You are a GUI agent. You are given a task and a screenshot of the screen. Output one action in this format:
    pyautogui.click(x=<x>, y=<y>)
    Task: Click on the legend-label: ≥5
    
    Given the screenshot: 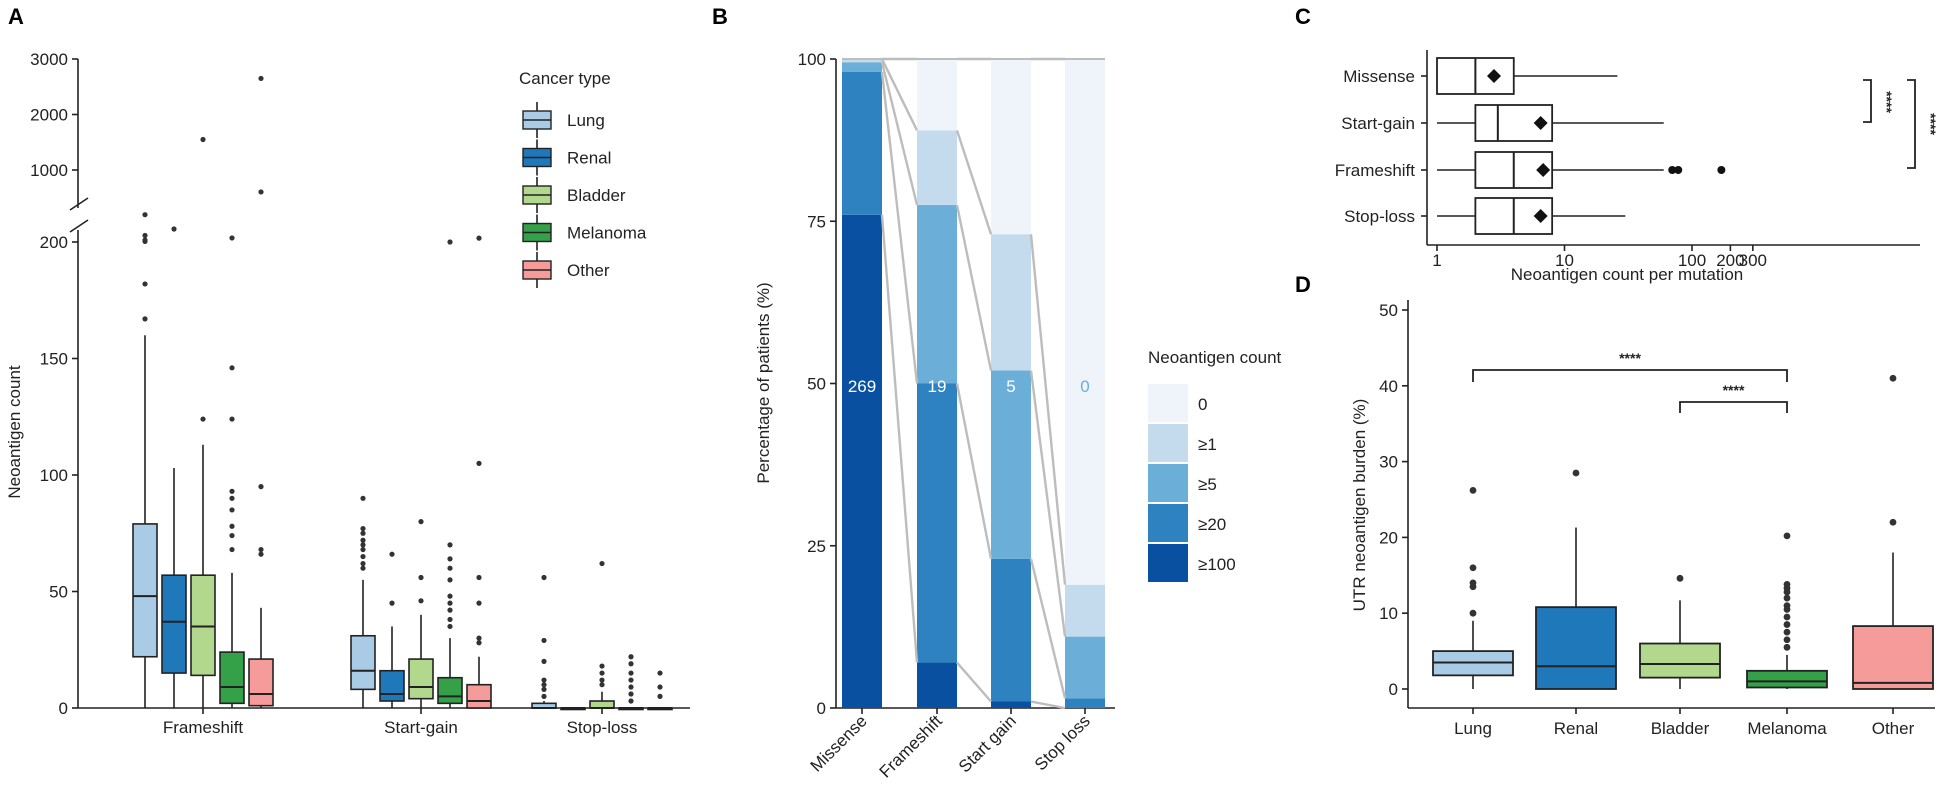 What is the action you would take?
    pyautogui.click(x=1207, y=484)
    